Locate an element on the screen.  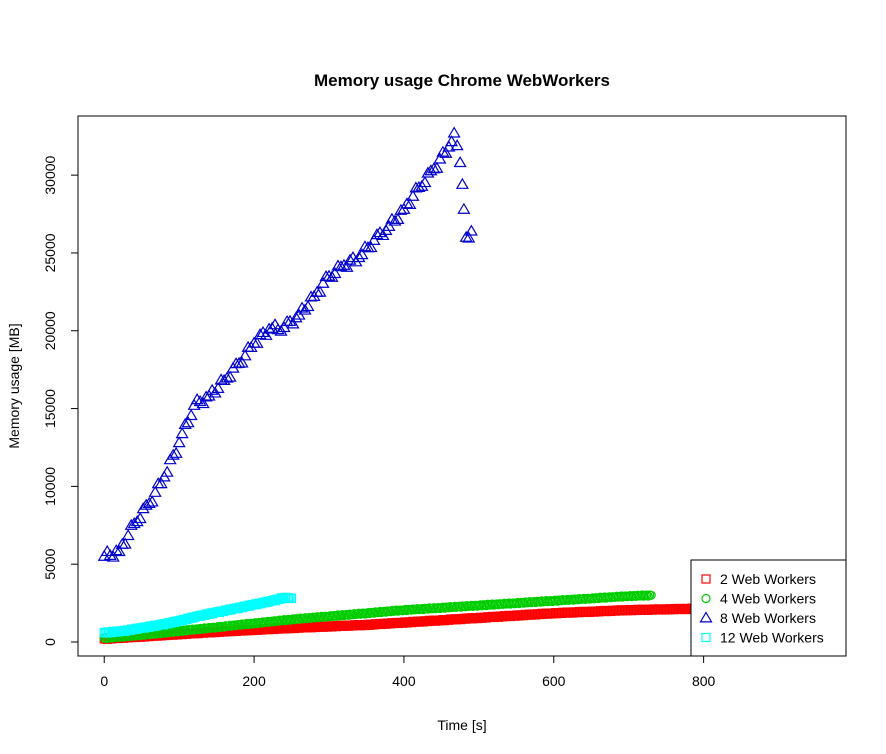
chart-title: Memory usage Chrome WebWorkers is located at coordinates (462, 80).